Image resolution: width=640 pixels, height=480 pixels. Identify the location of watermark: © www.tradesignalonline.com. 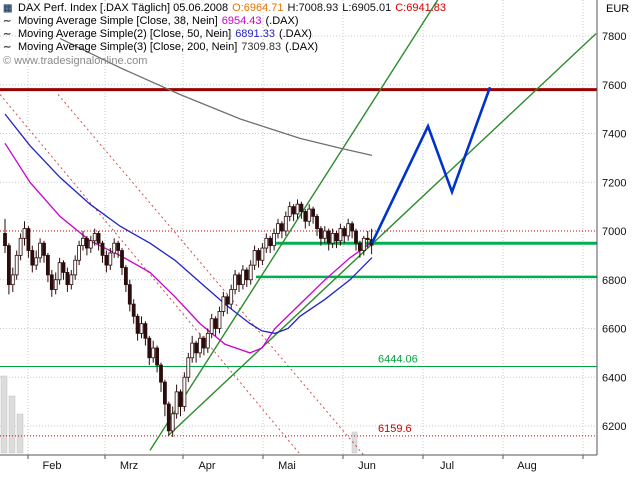
(75, 61).